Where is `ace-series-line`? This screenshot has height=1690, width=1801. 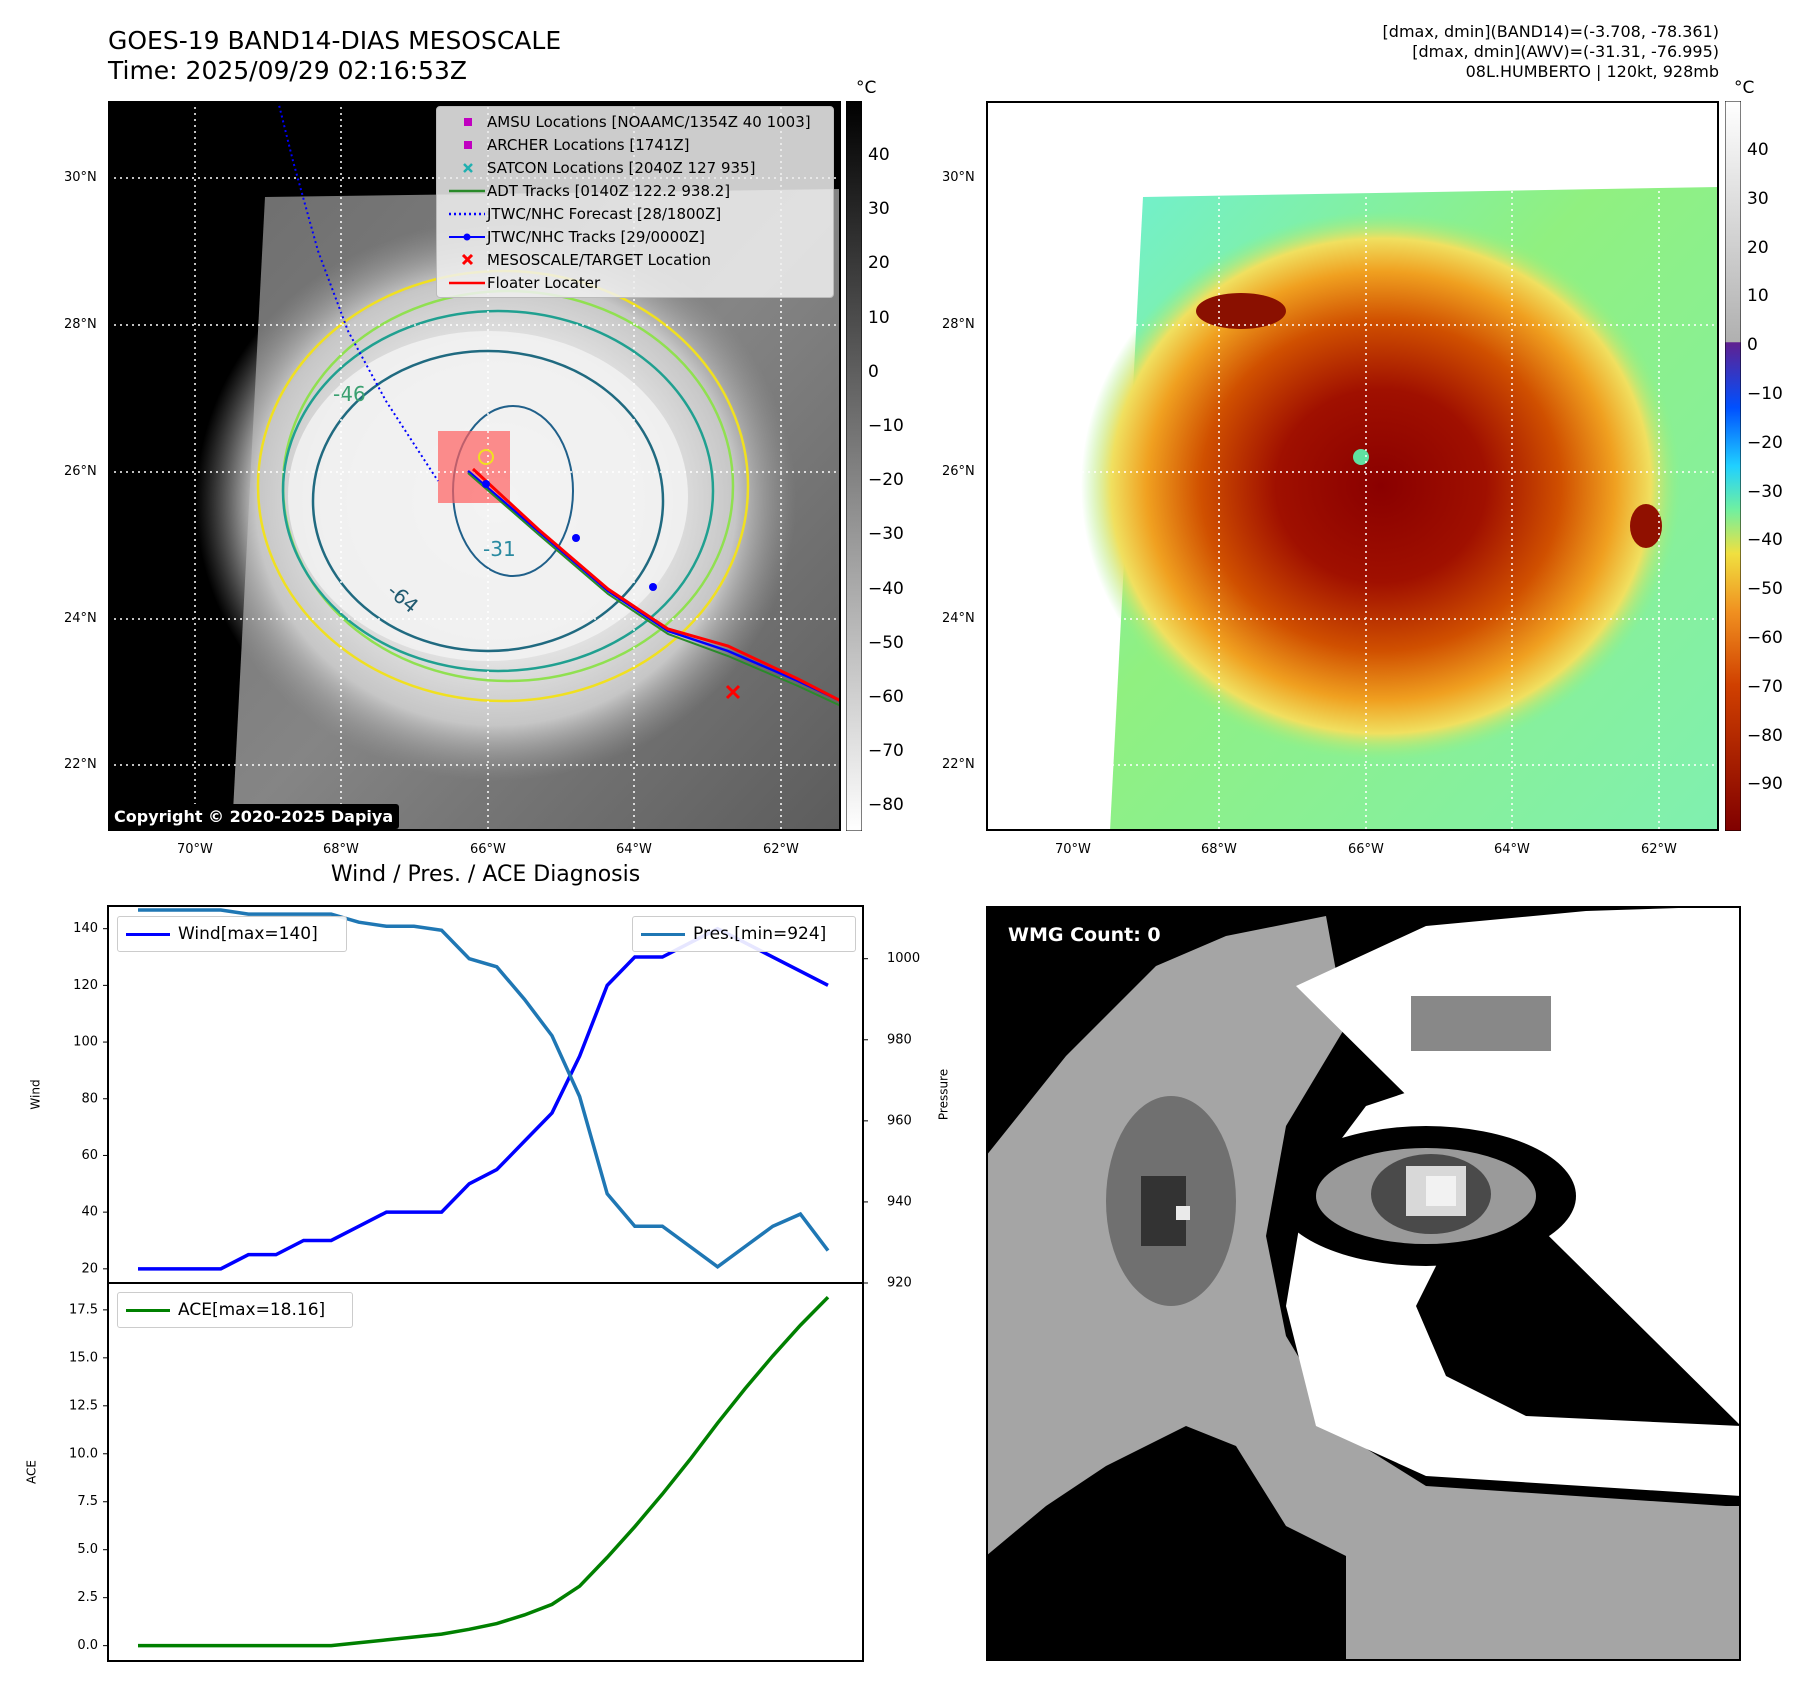
ace-series-line is located at coordinates (484, 1471).